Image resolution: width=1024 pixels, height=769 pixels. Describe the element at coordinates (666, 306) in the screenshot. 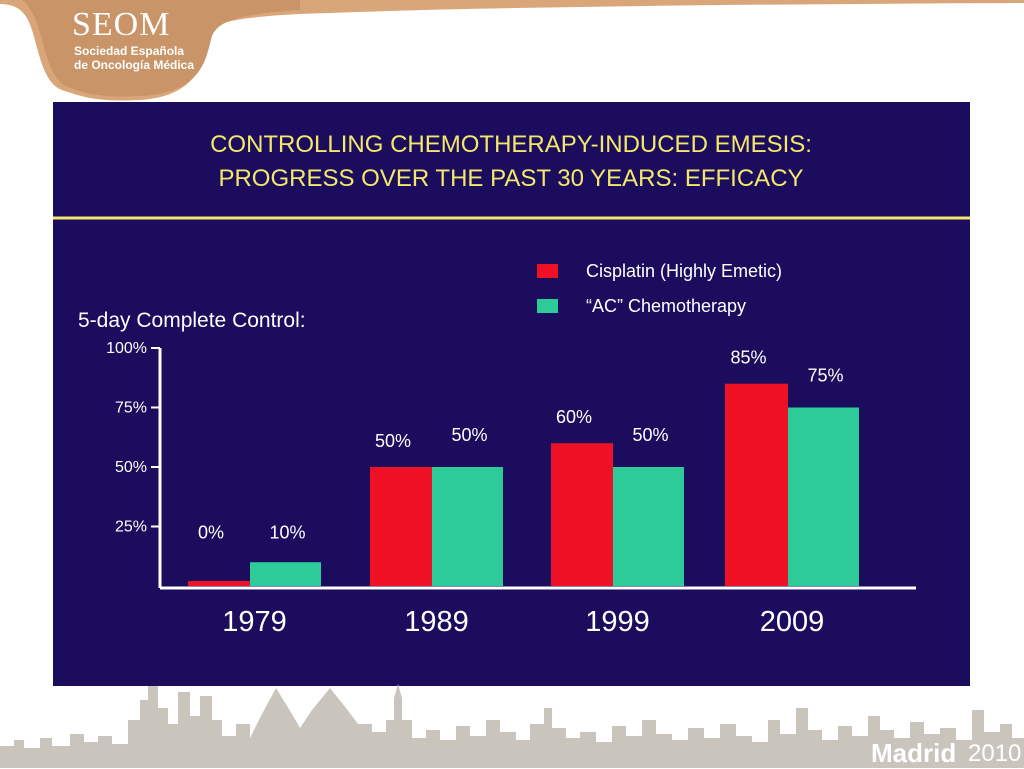

I see `legend-label-ac: “AC” Chemotherapy` at that location.